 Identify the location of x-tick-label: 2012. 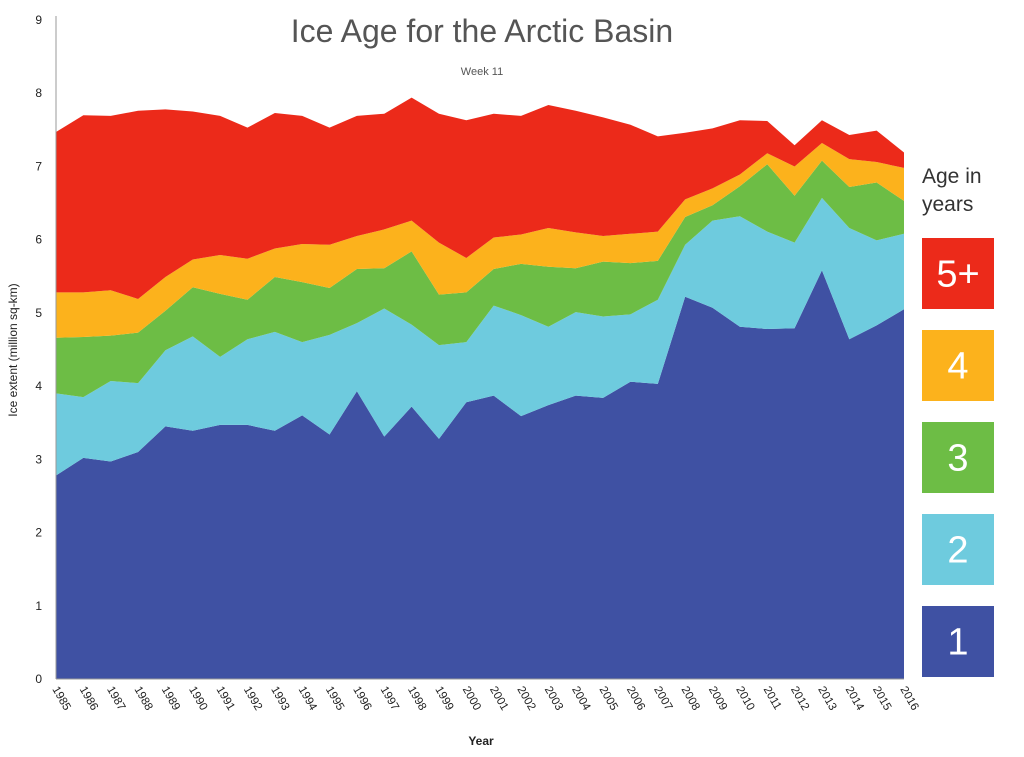
(799, 699).